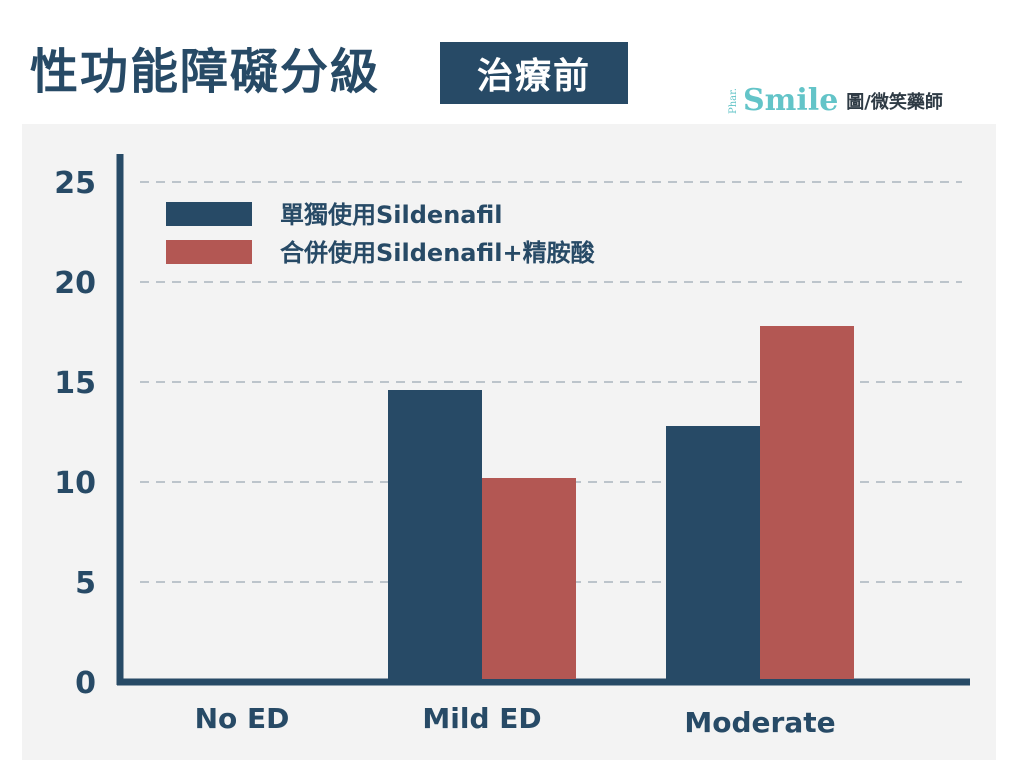 The height and width of the screenshot is (777, 1024). What do you see at coordinates (438, 253) in the screenshot?
I see `legend-label-series-2: 合併使用Sildenafil+精胺酸` at bounding box center [438, 253].